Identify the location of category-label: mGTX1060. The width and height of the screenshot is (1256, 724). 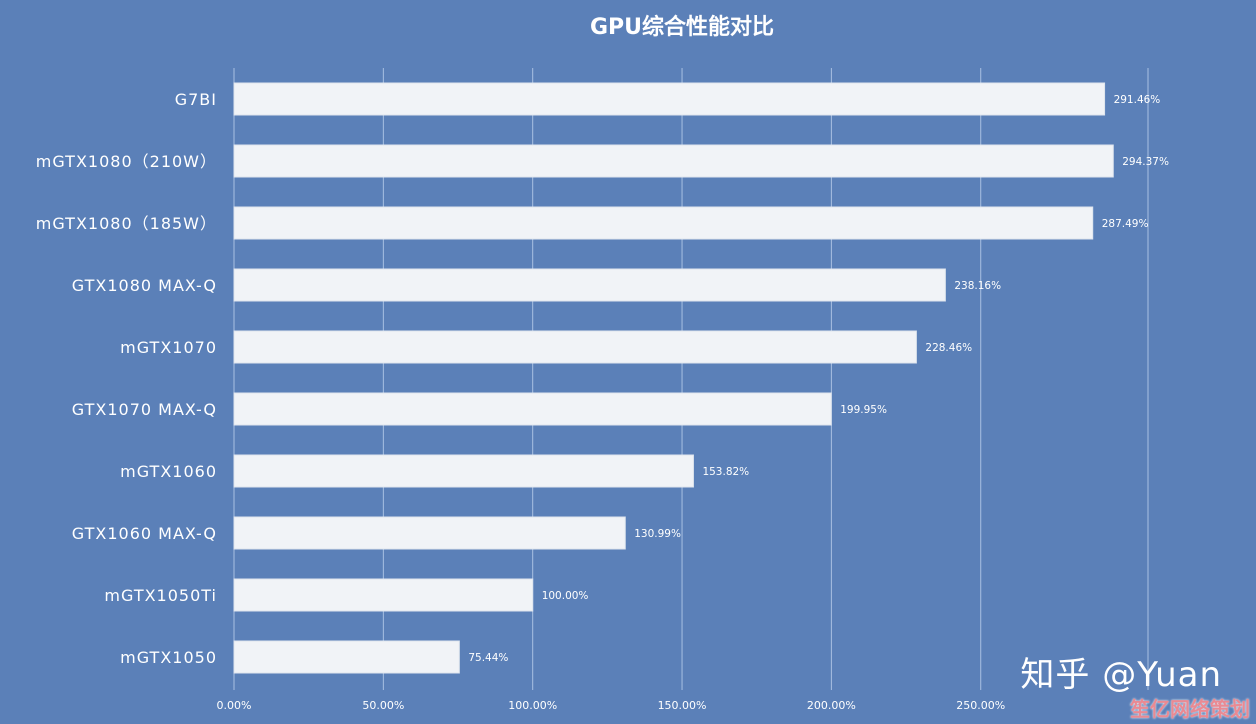
(168, 471).